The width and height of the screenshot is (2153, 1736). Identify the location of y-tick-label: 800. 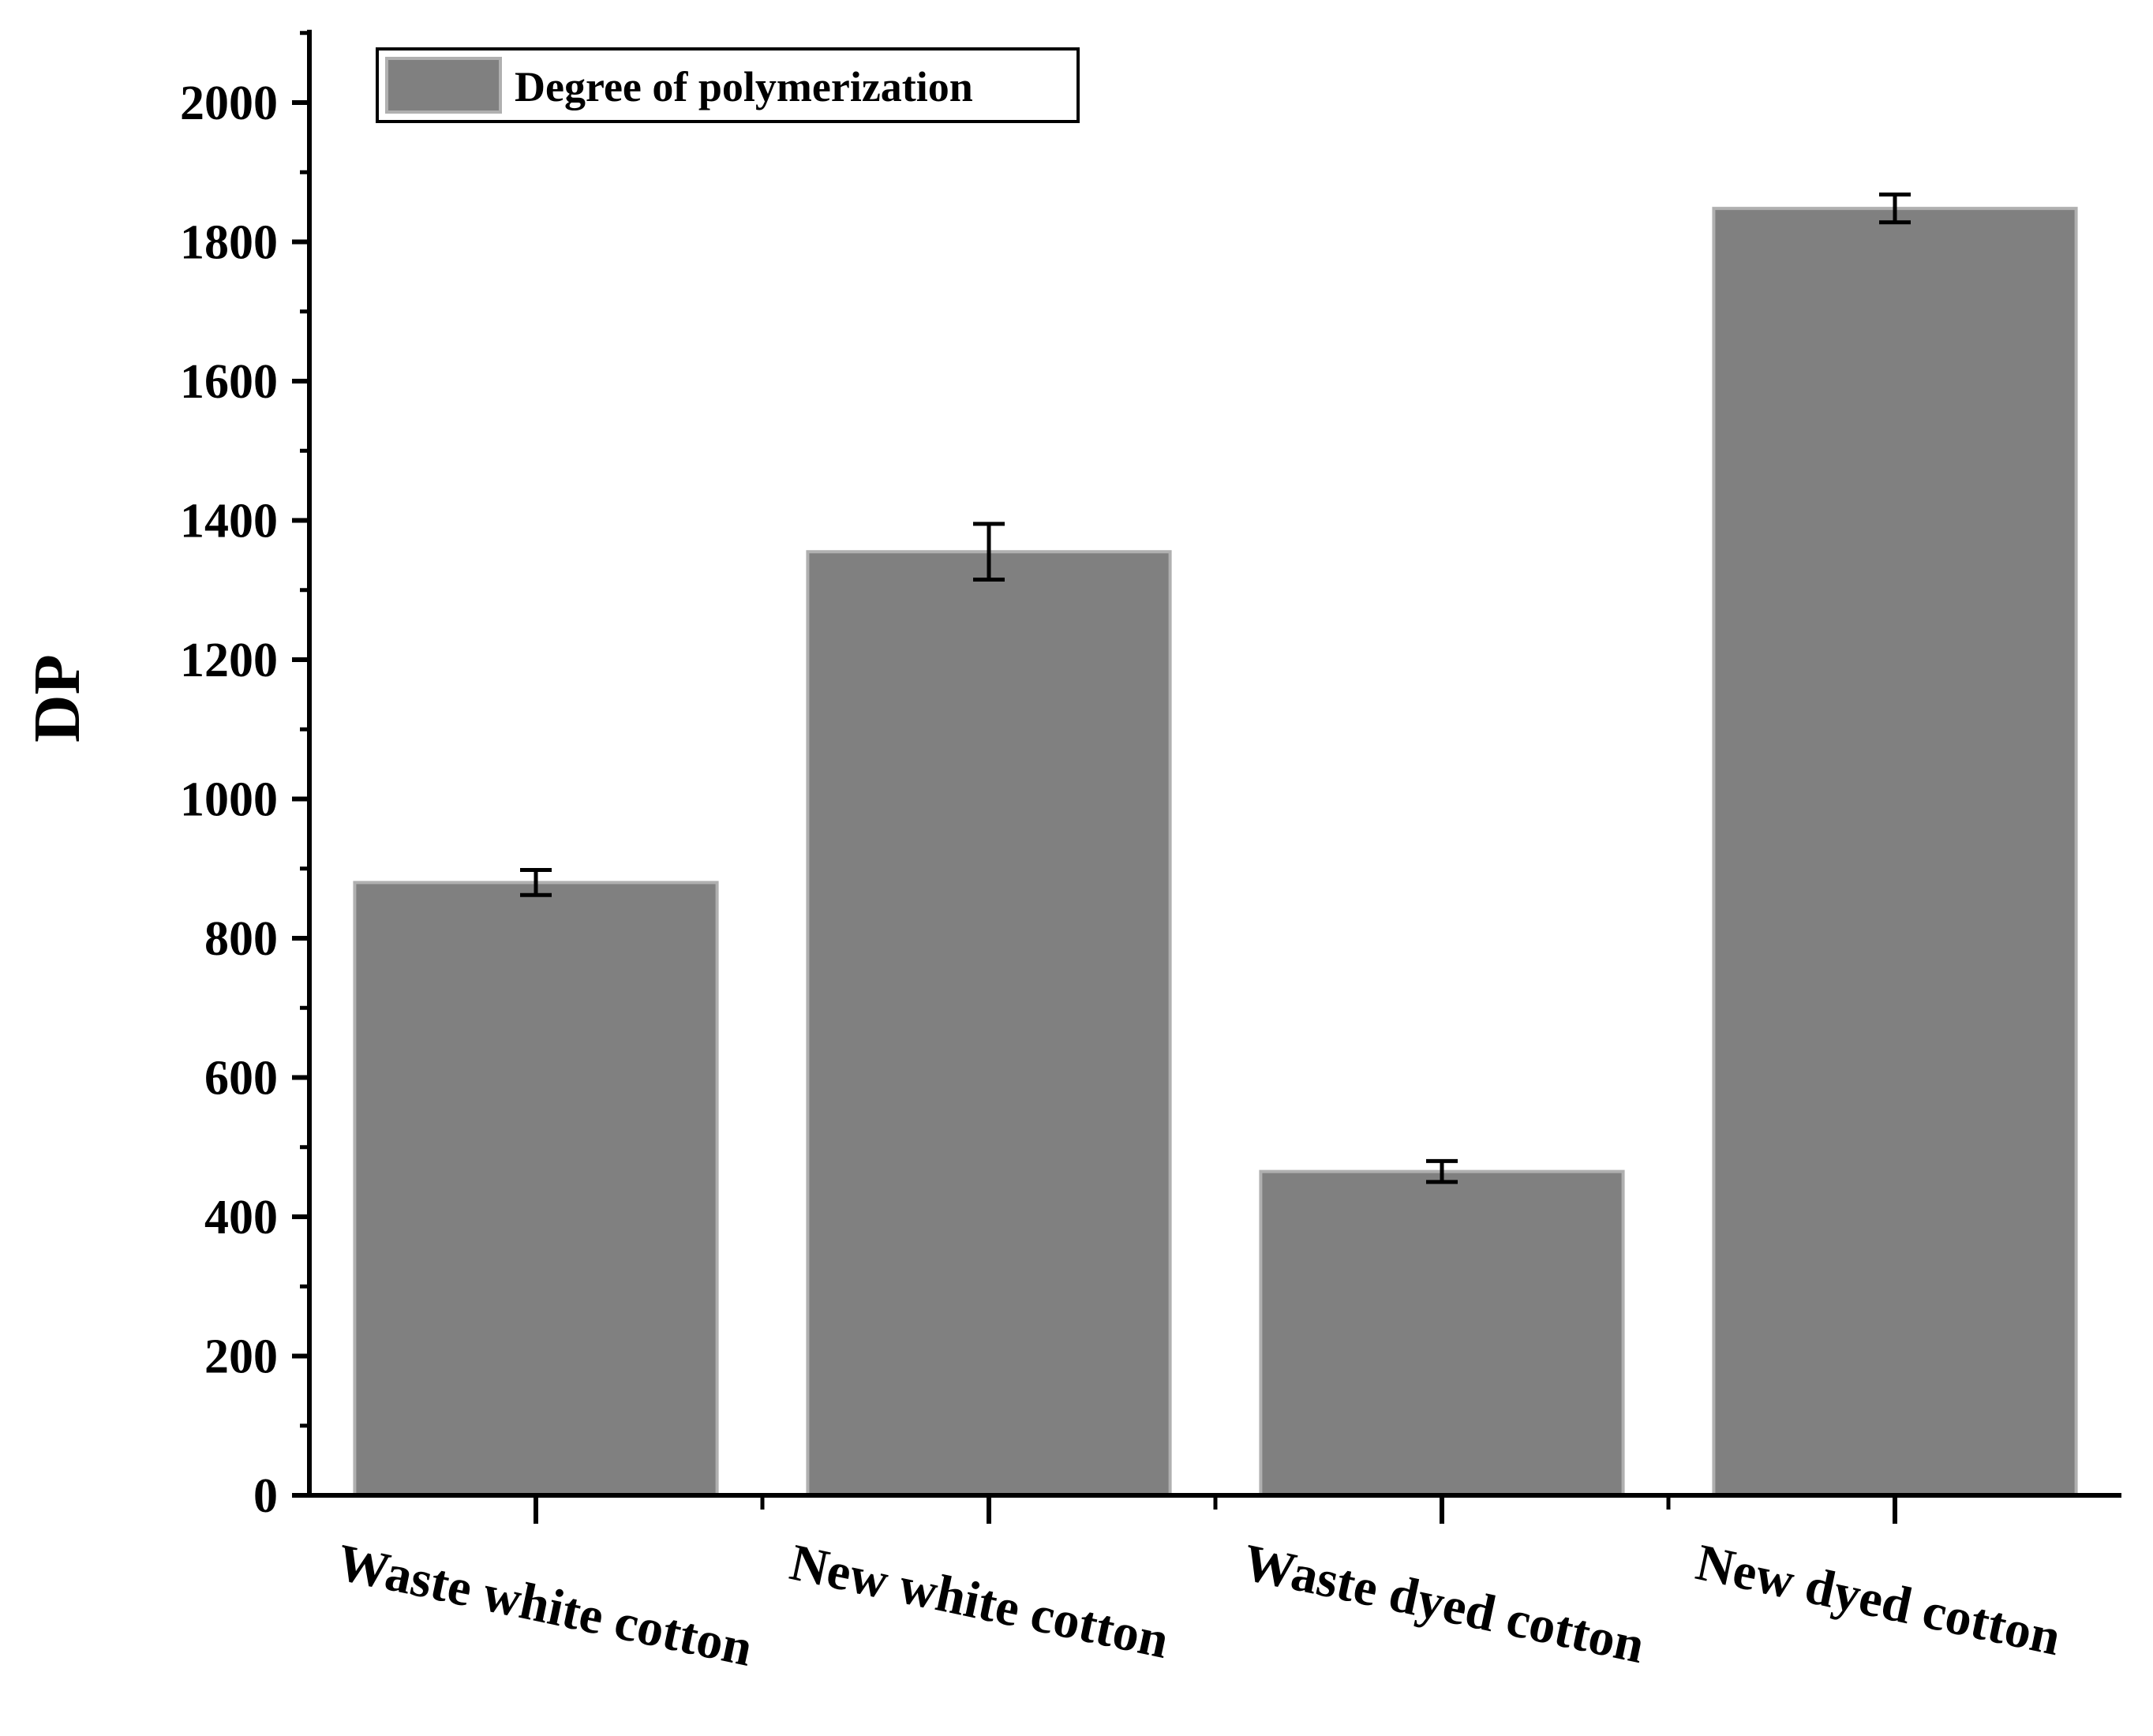
(241, 939).